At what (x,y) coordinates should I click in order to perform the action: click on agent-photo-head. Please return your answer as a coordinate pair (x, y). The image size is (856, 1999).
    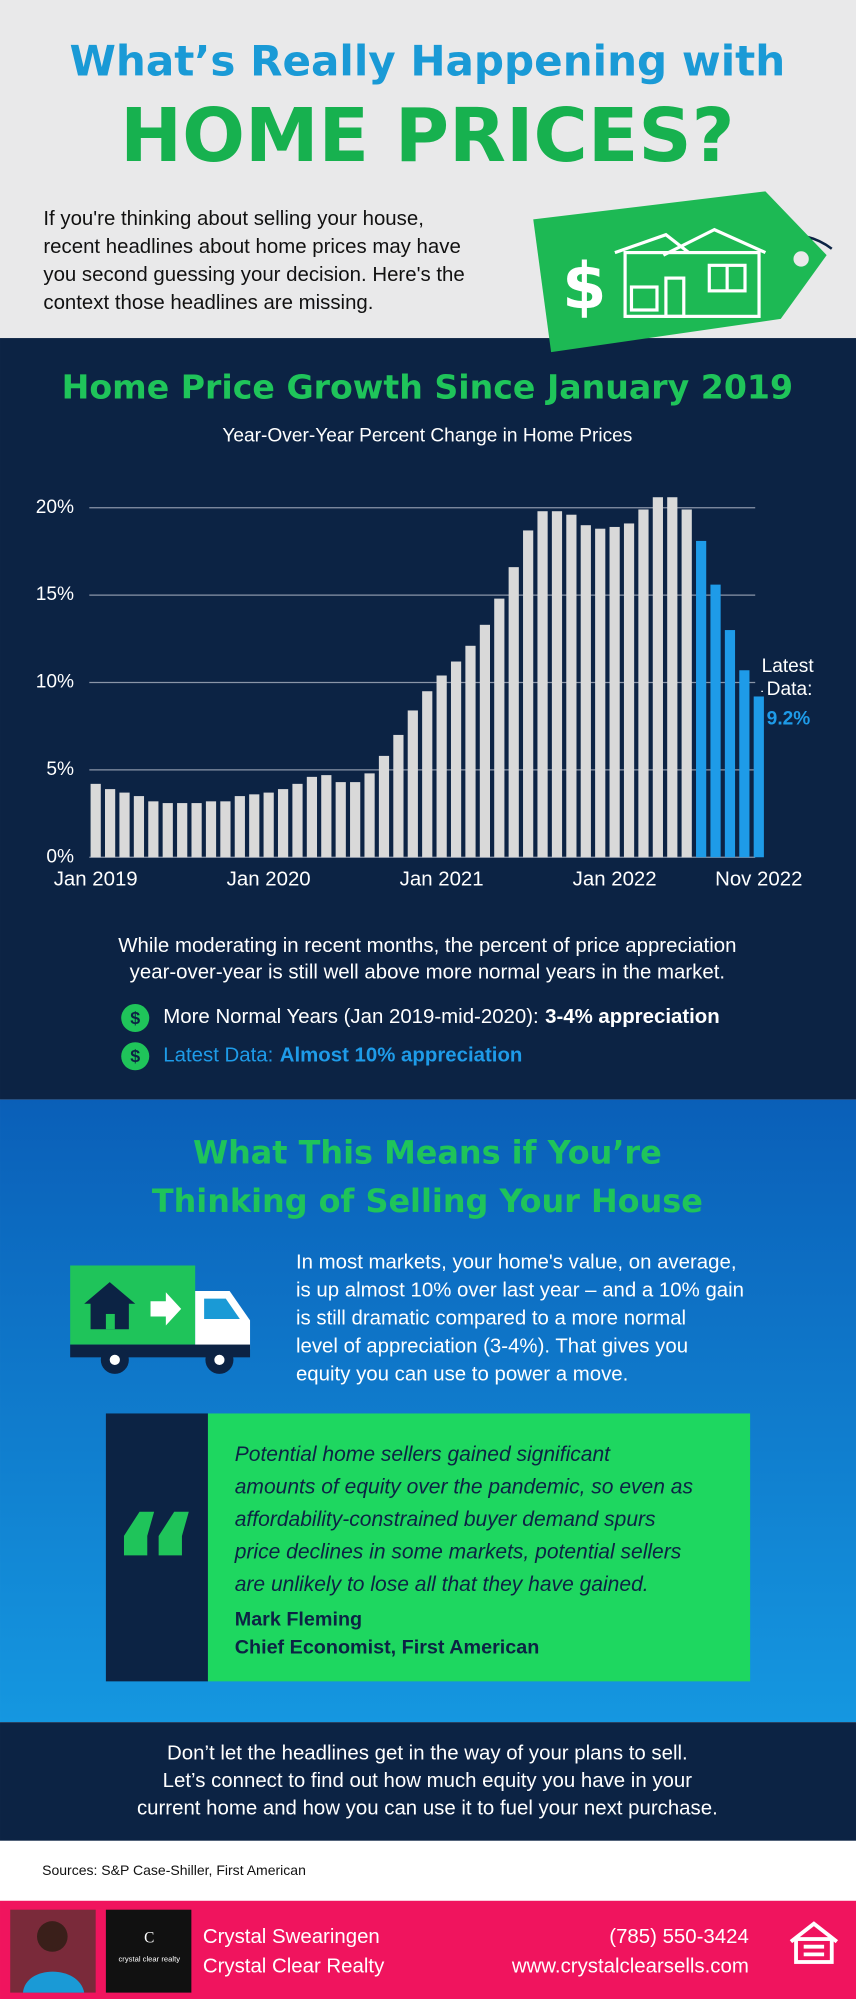
    Looking at the image, I should click on (52, 1936).